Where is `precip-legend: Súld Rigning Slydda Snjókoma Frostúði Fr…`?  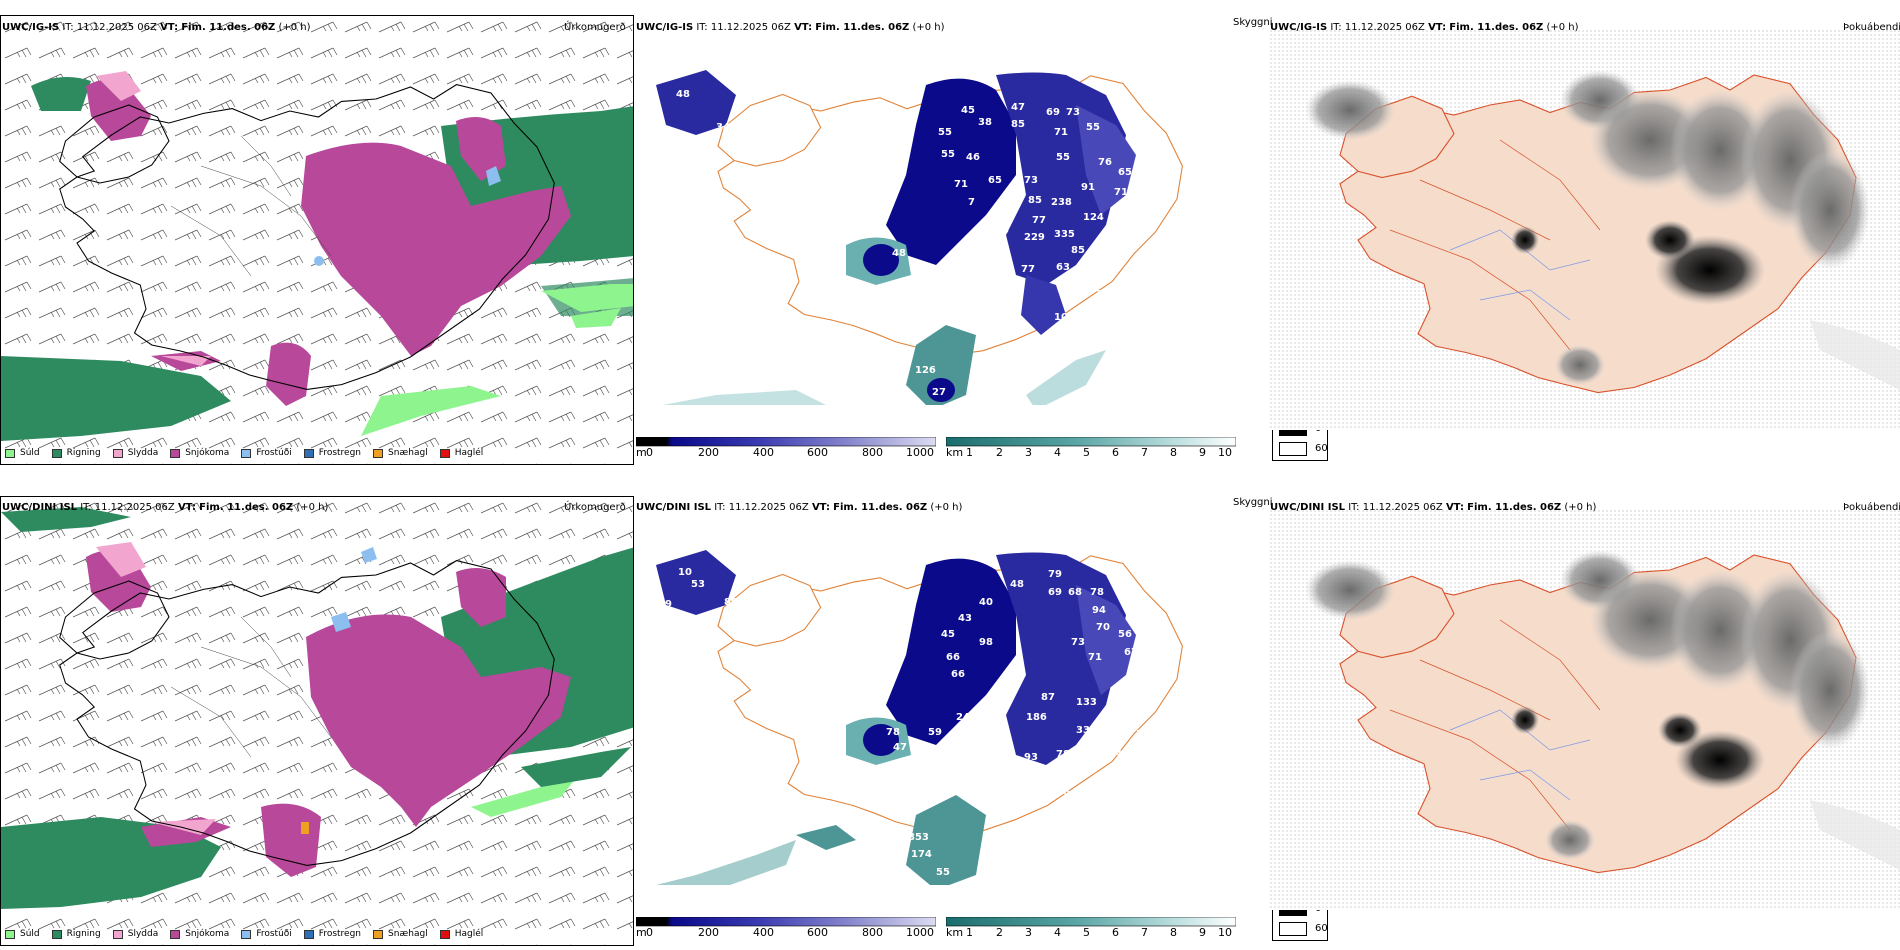
precip-legend: Súld Rigning Slydda Snjókoma Frostúði Fr… is located at coordinates (250, 934).